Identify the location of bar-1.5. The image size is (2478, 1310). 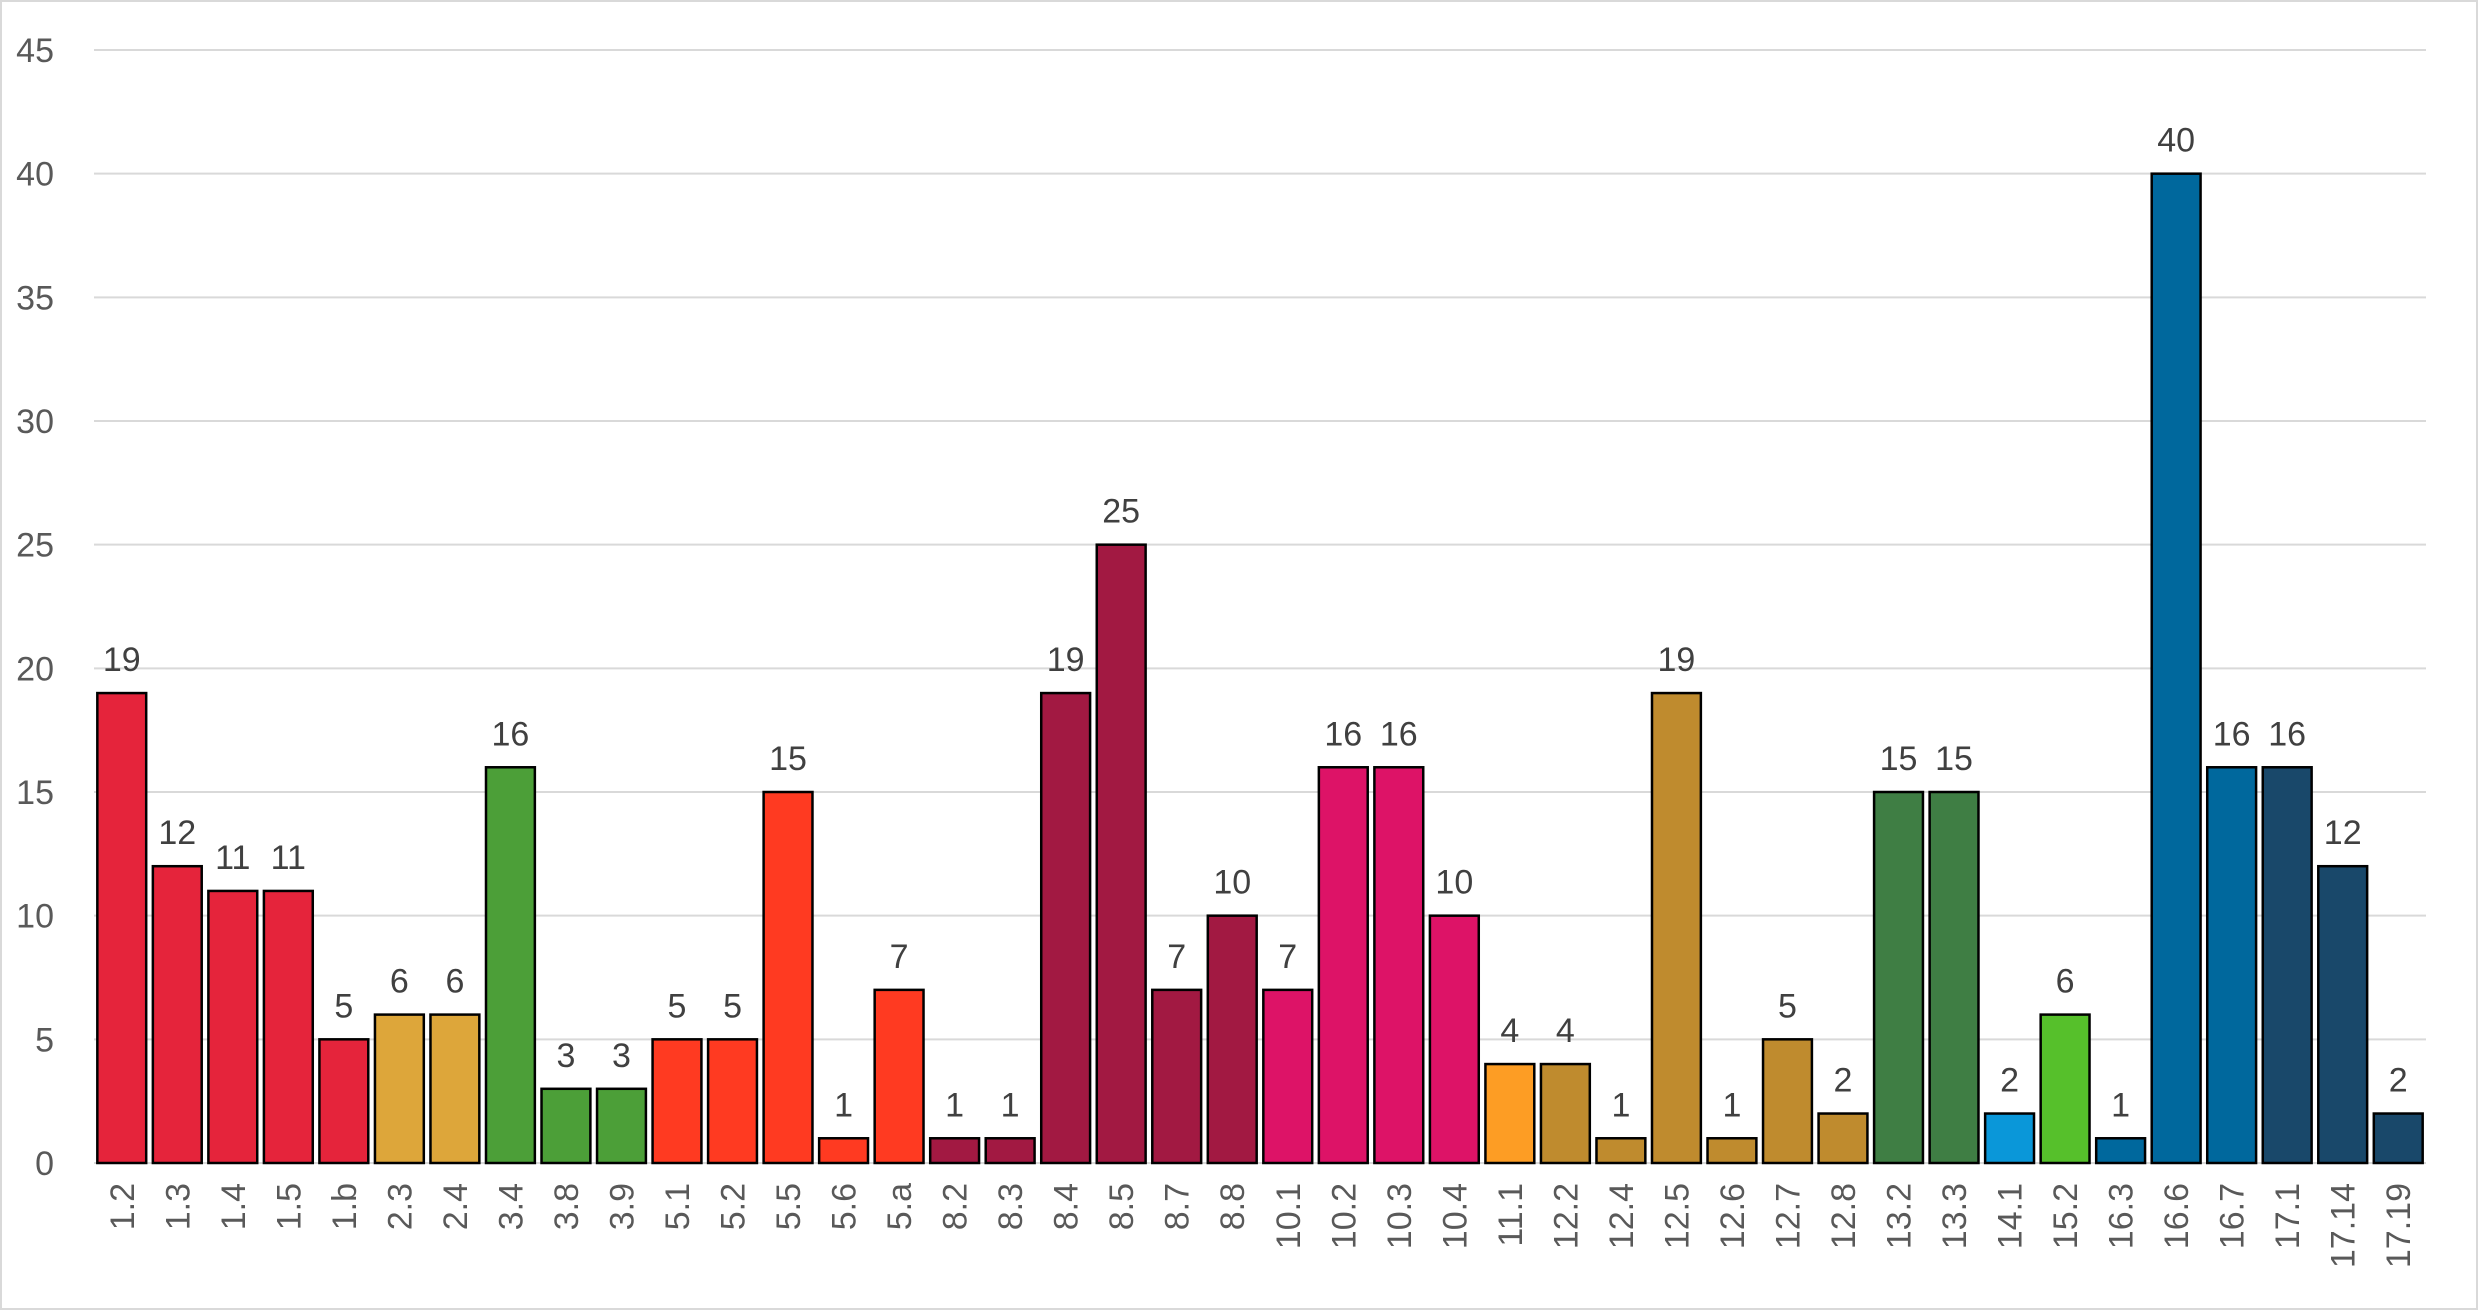
(288, 1027).